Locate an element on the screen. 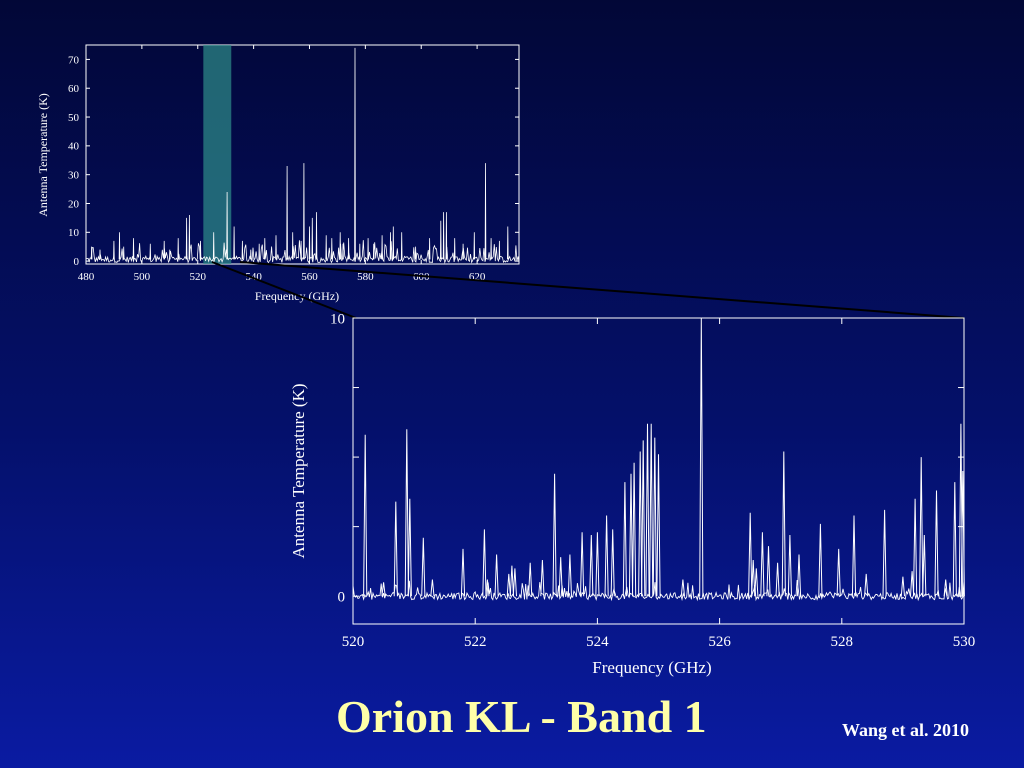  y-tick-label: 70 is located at coordinates (74, 60).